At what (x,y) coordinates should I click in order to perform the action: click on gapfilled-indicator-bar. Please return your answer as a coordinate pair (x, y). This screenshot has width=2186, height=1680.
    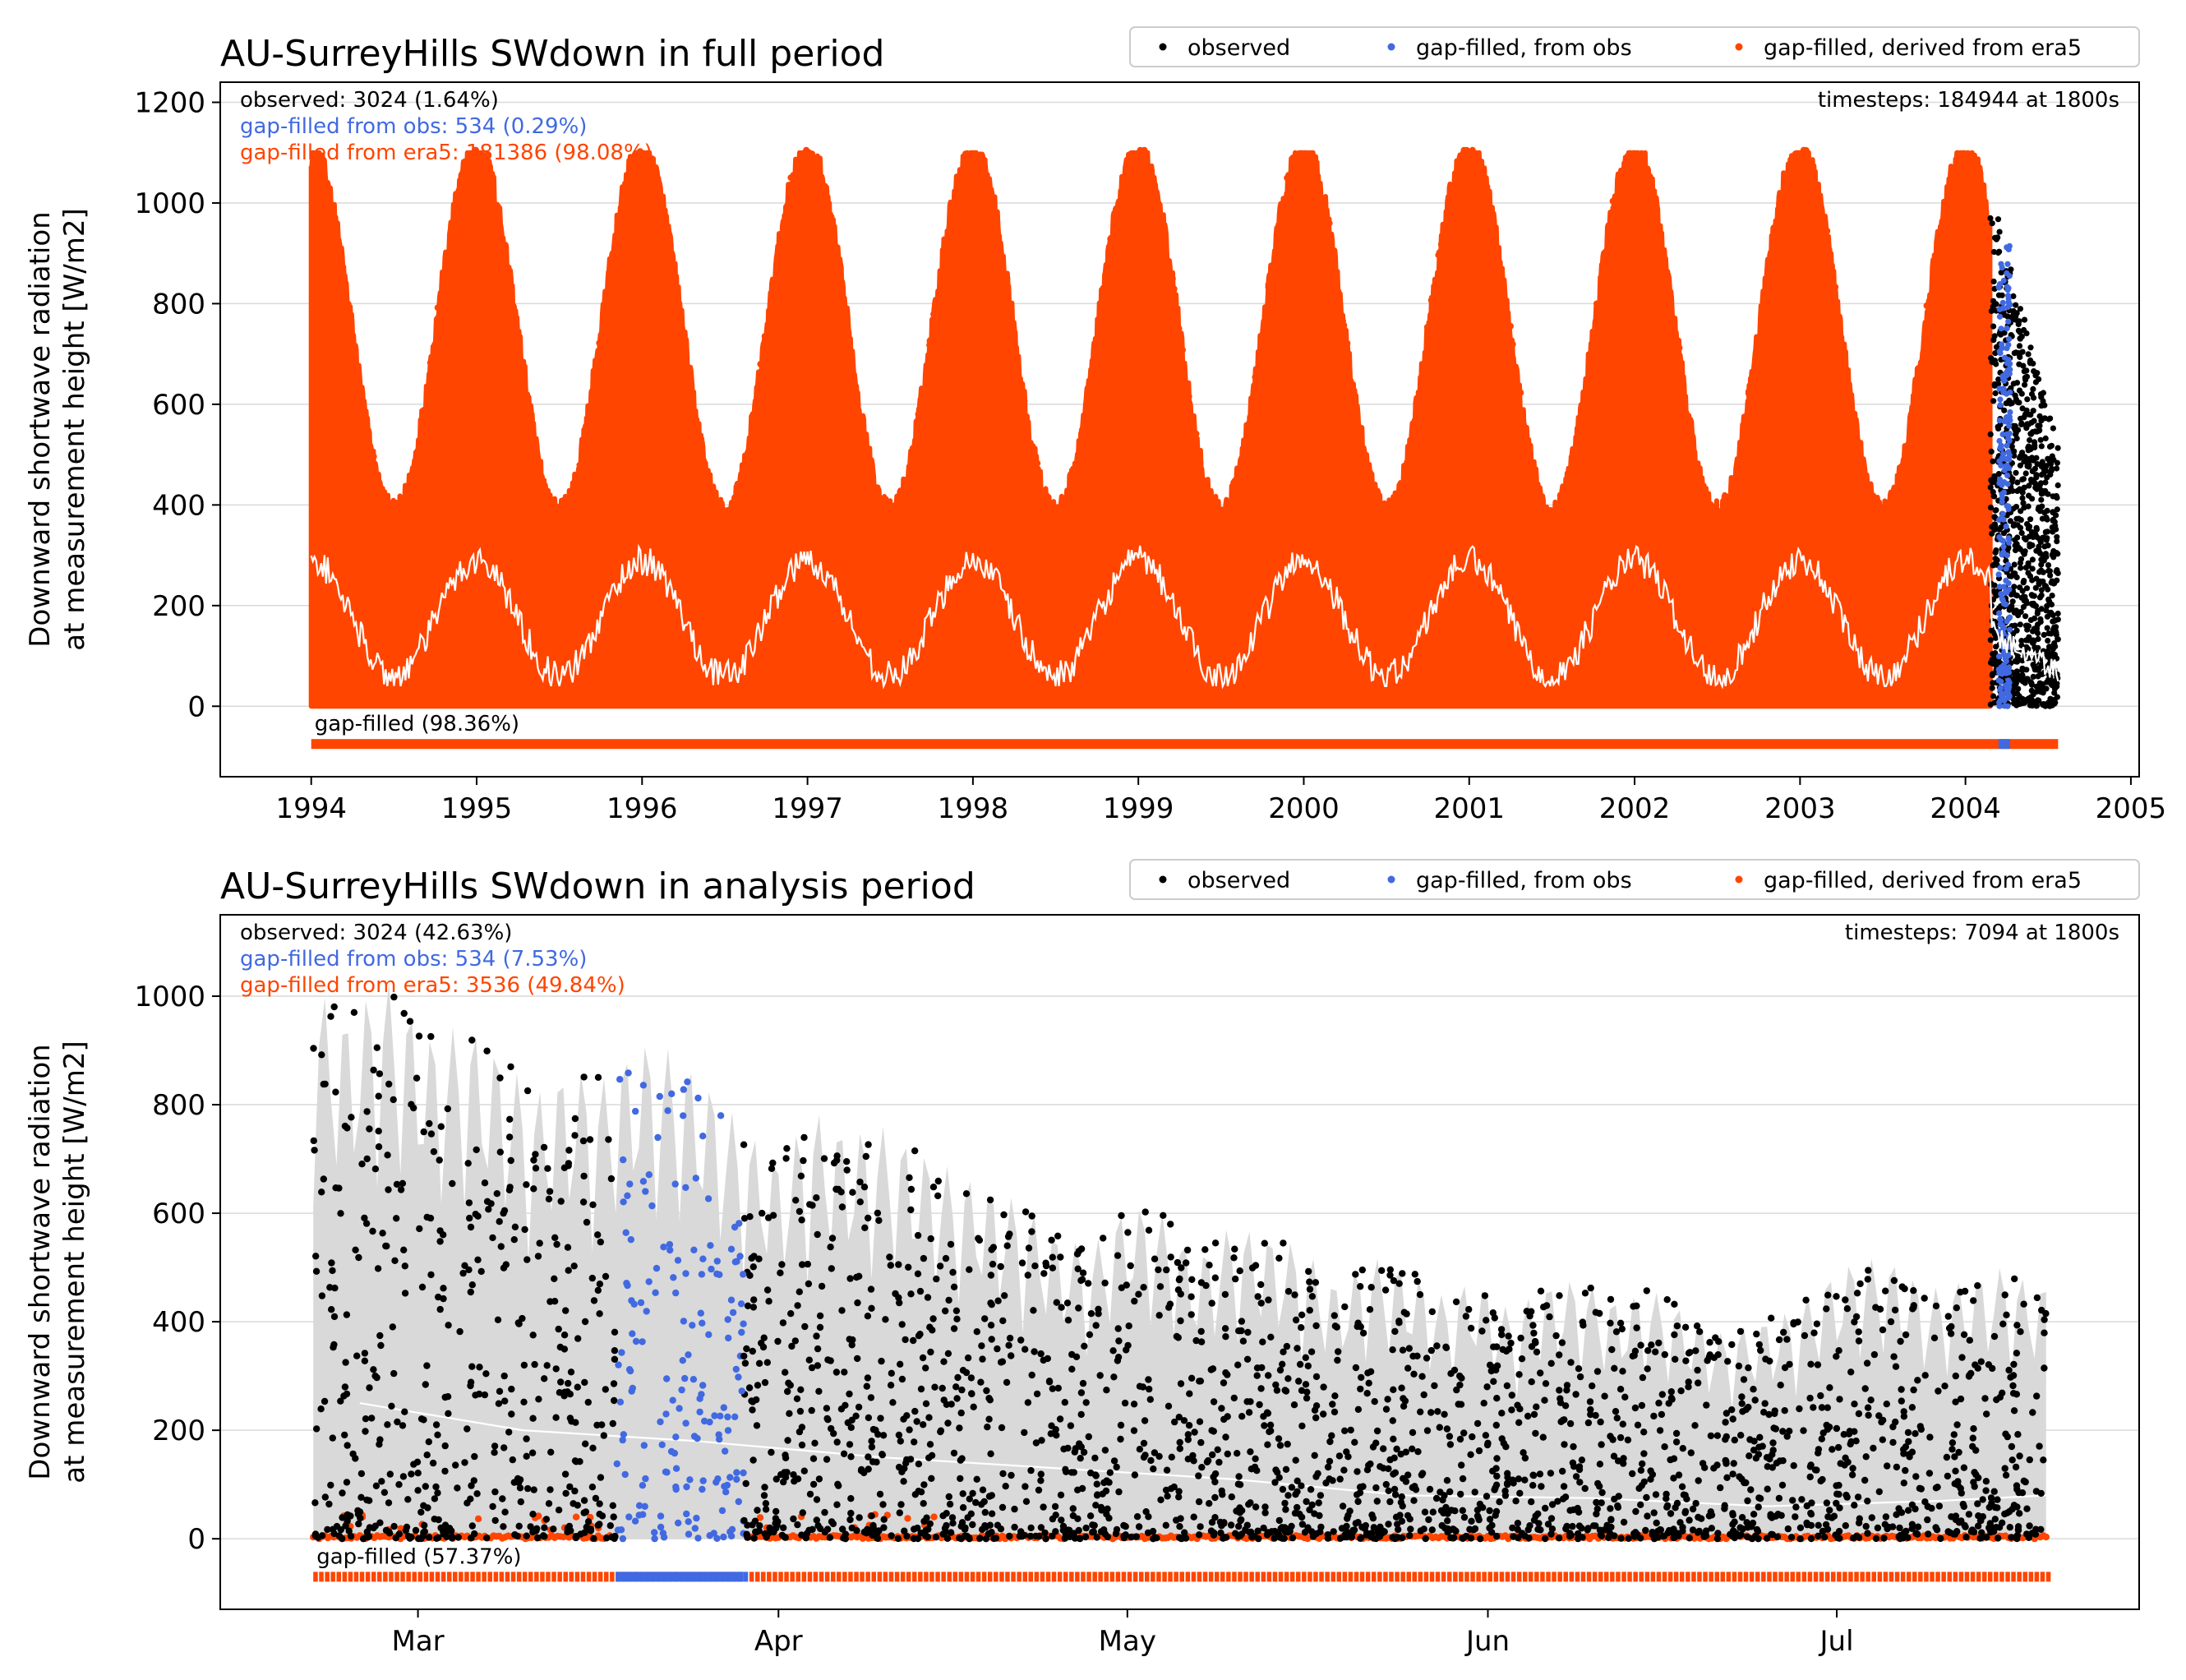
    Looking at the image, I should click on (1185, 744).